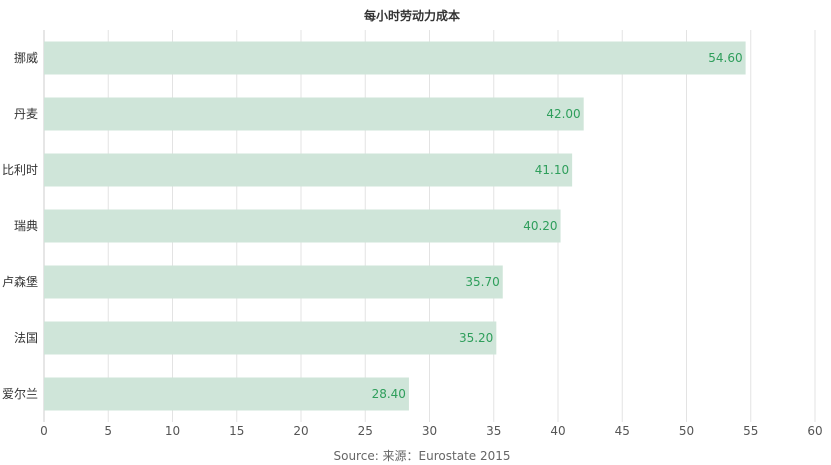  What do you see at coordinates (20, 281) in the screenshot?
I see `category-label: 卢森堡` at bounding box center [20, 281].